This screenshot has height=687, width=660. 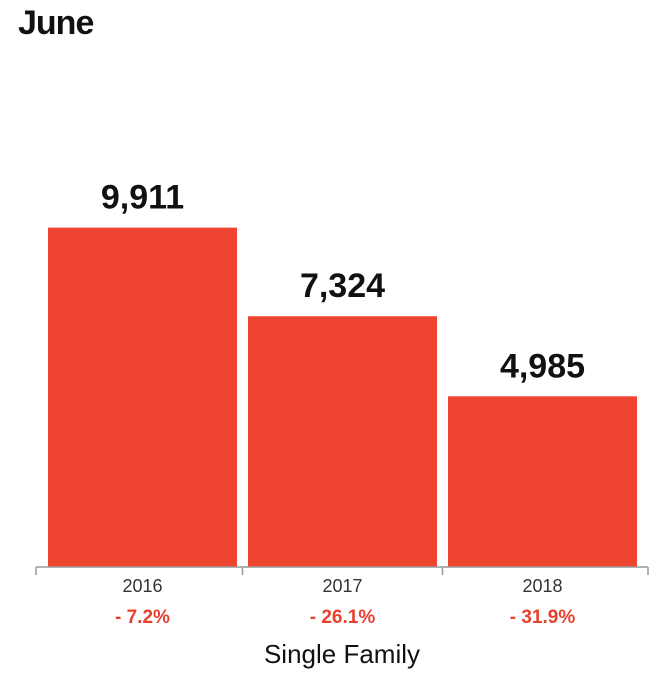 What do you see at coordinates (142, 397) in the screenshot?
I see `bar-2016` at bounding box center [142, 397].